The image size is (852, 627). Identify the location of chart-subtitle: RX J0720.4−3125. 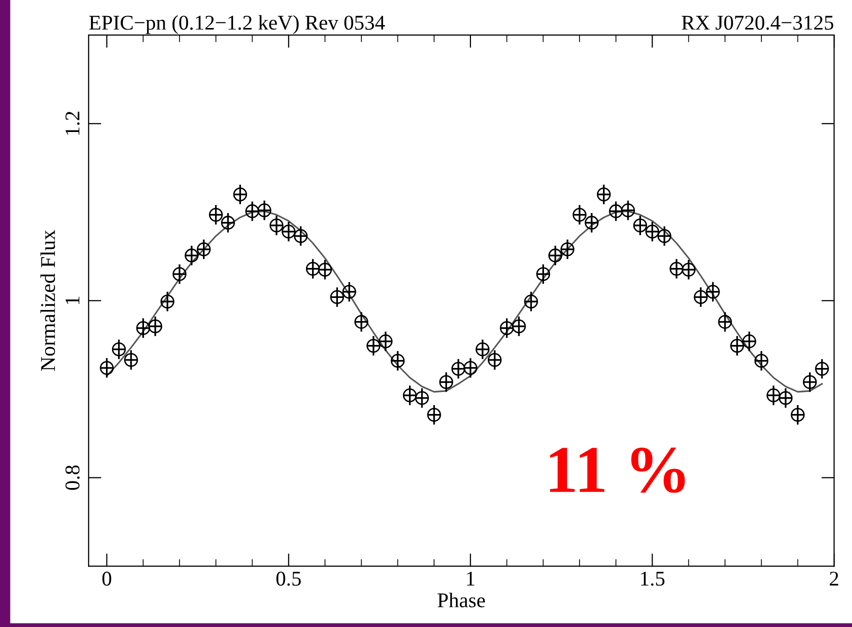
(758, 23).